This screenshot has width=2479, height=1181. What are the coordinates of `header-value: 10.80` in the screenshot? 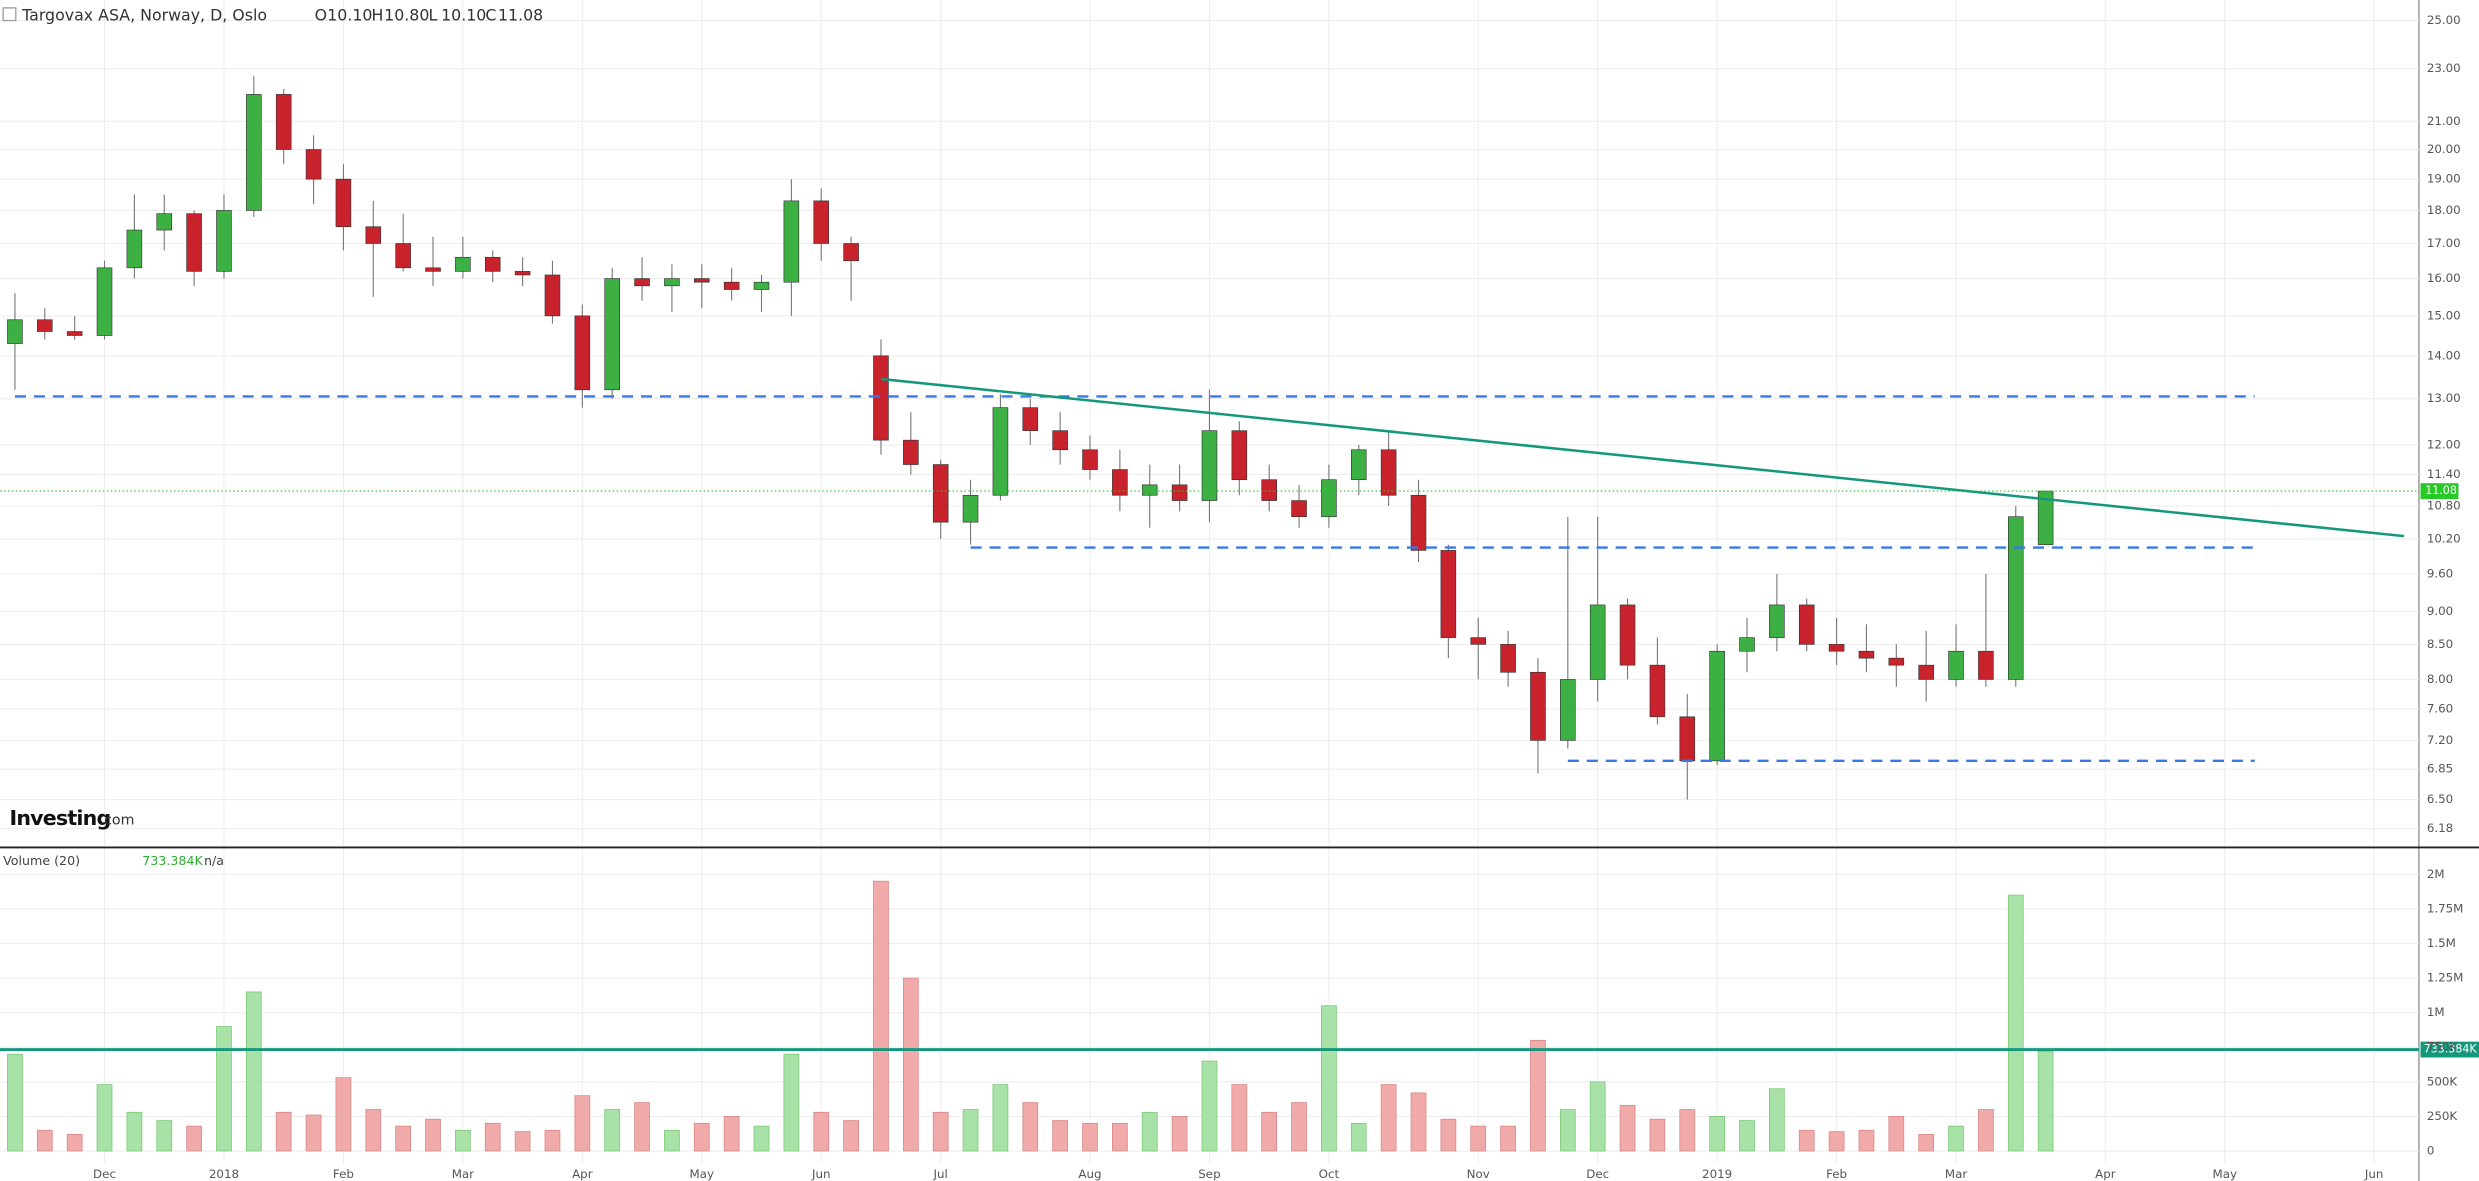 It's located at (406, 14).